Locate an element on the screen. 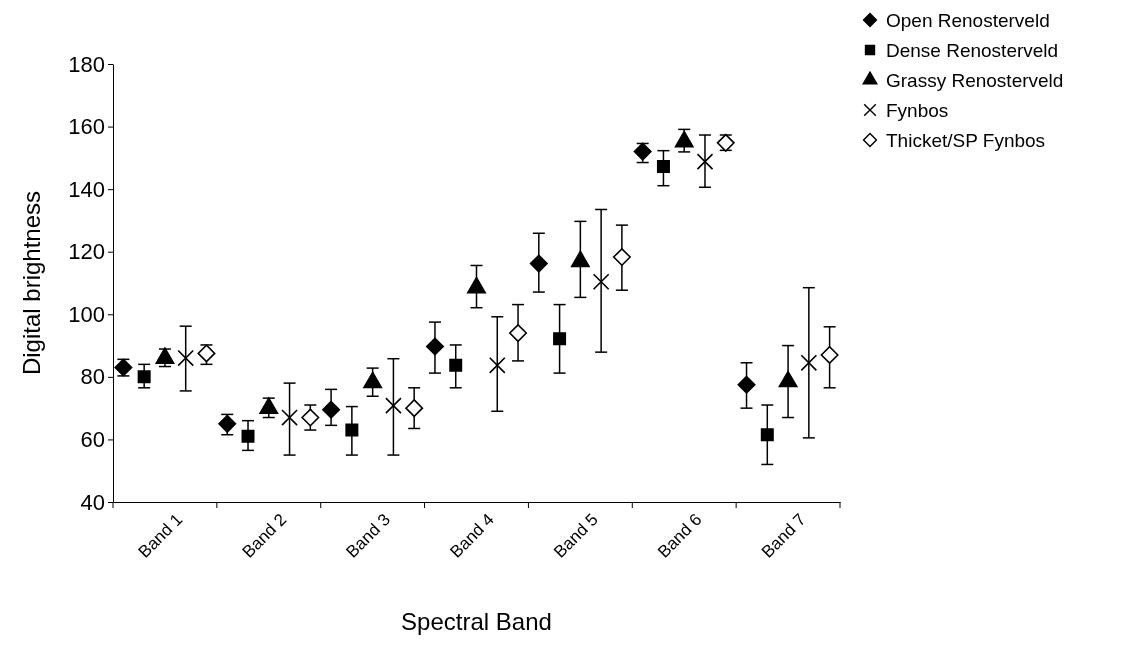 The image size is (1124, 654). legend-label: Thicket/SP Fynbos is located at coordinates (966, 140).